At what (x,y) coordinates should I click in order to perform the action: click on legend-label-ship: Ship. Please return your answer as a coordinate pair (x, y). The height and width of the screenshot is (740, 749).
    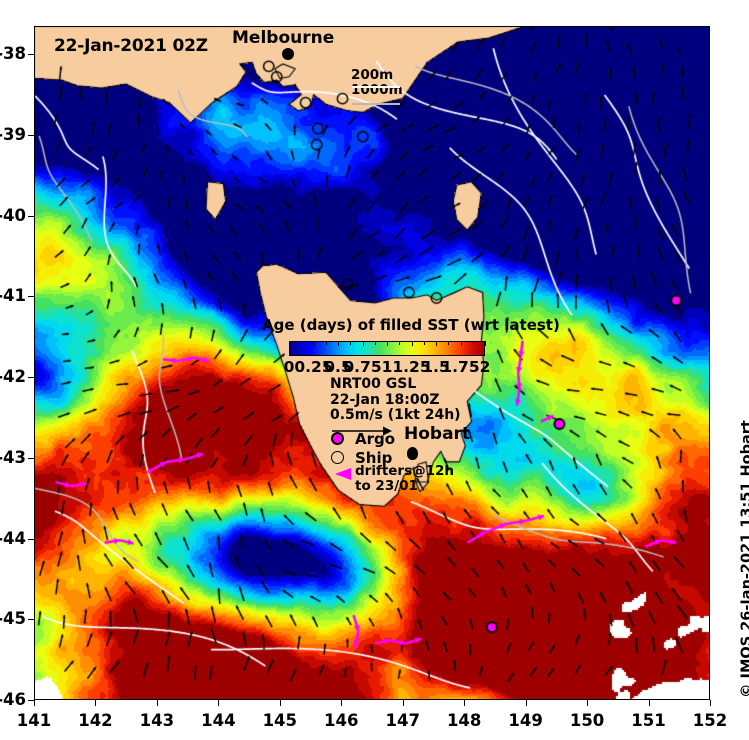
    Looking at the image, I should click on (374, 458).